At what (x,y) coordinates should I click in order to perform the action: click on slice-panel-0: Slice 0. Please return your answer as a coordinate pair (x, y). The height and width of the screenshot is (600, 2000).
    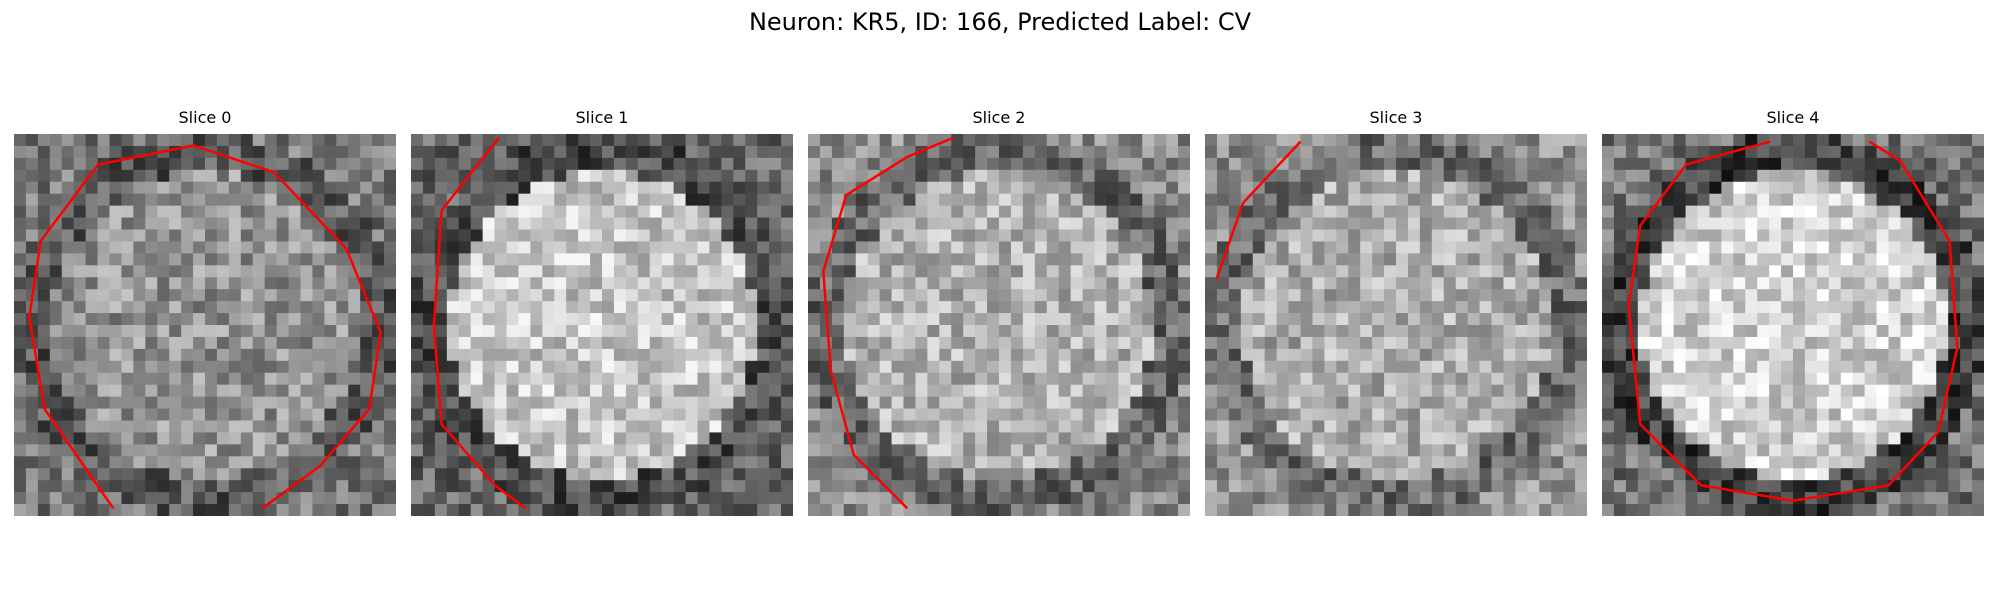
    Looking at the image, I should click on (205, 312).